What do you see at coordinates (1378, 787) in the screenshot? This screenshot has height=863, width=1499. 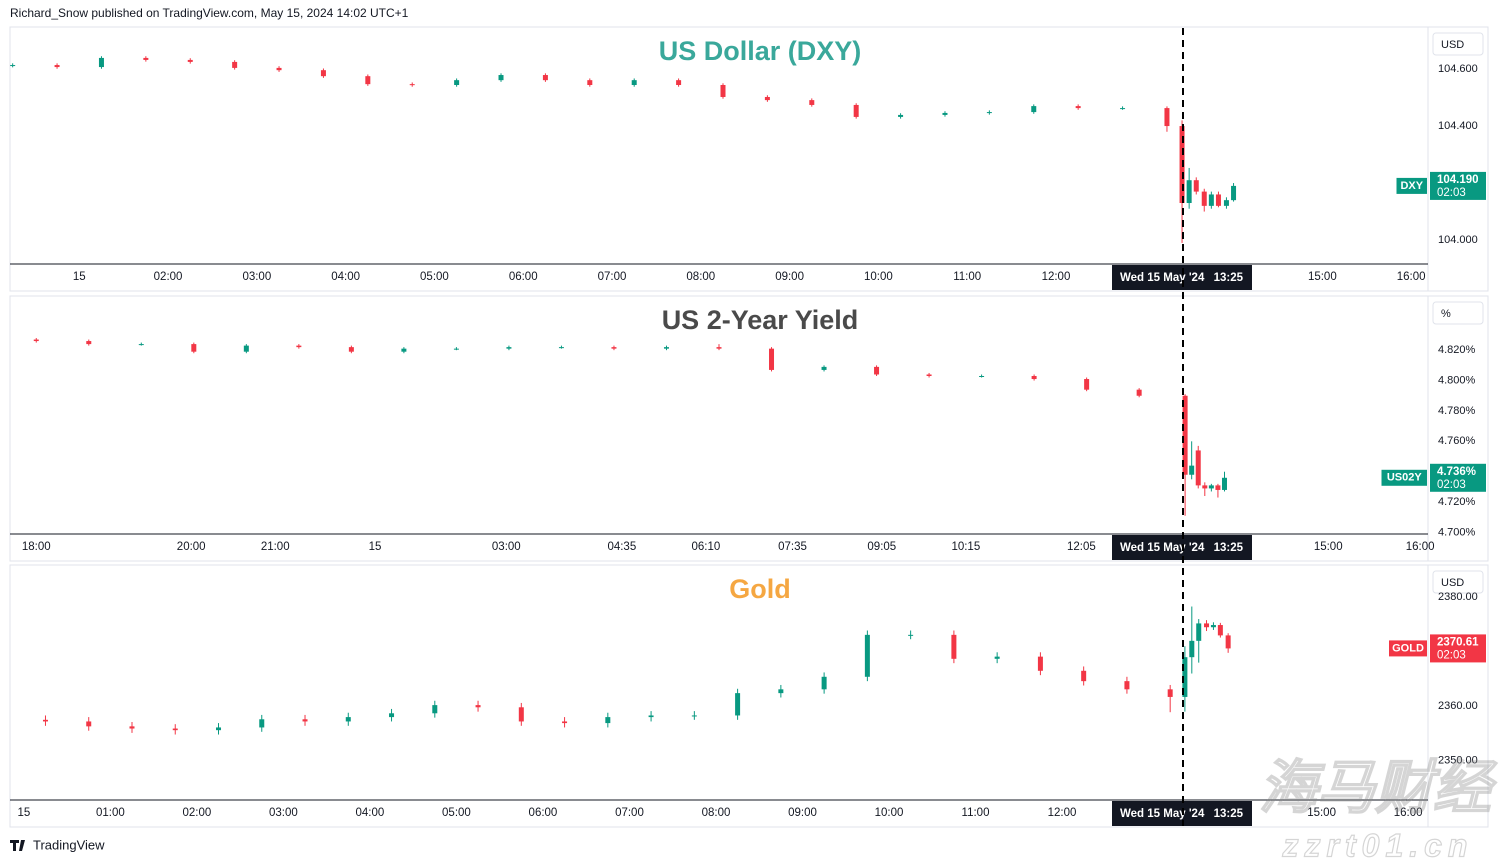 I see `watermark-text: 海马财经` at bounding box center [1378, 787].